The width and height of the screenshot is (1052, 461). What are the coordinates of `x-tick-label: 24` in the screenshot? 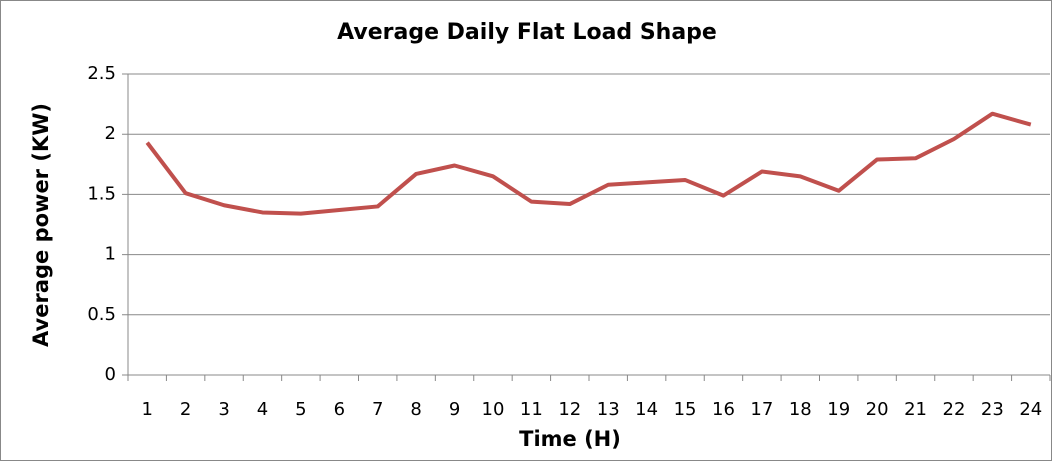 It's located at (1030, 409).